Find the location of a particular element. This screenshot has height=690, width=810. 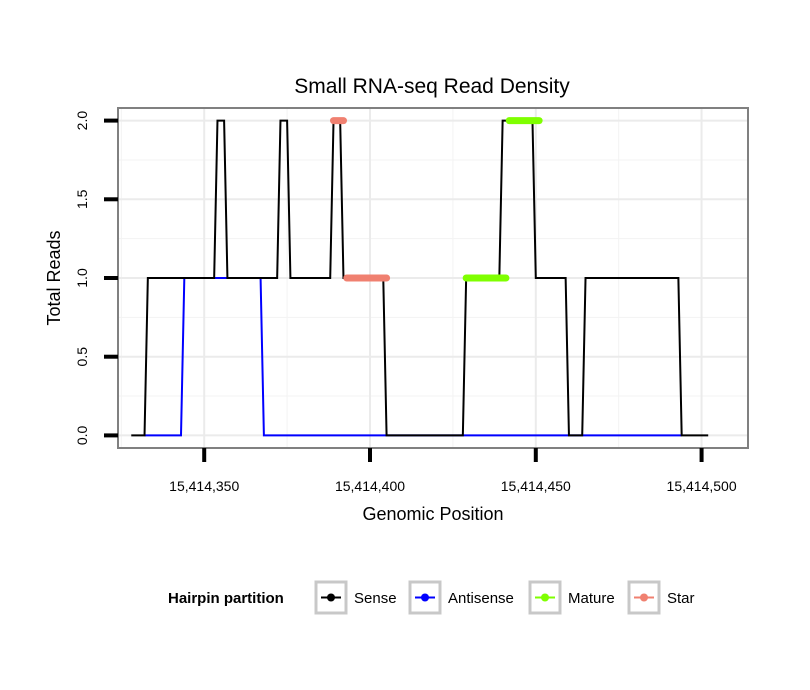

legend-dot-star is located at coordinates (644, 597).